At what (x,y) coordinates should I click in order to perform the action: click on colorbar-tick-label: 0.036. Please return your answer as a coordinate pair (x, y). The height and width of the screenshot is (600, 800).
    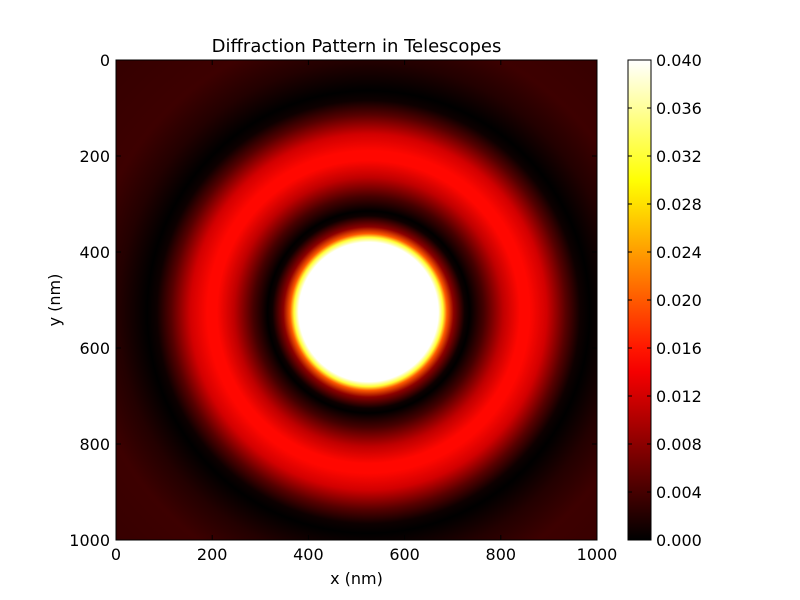
    Looking at the image, I should click on (679, 108).